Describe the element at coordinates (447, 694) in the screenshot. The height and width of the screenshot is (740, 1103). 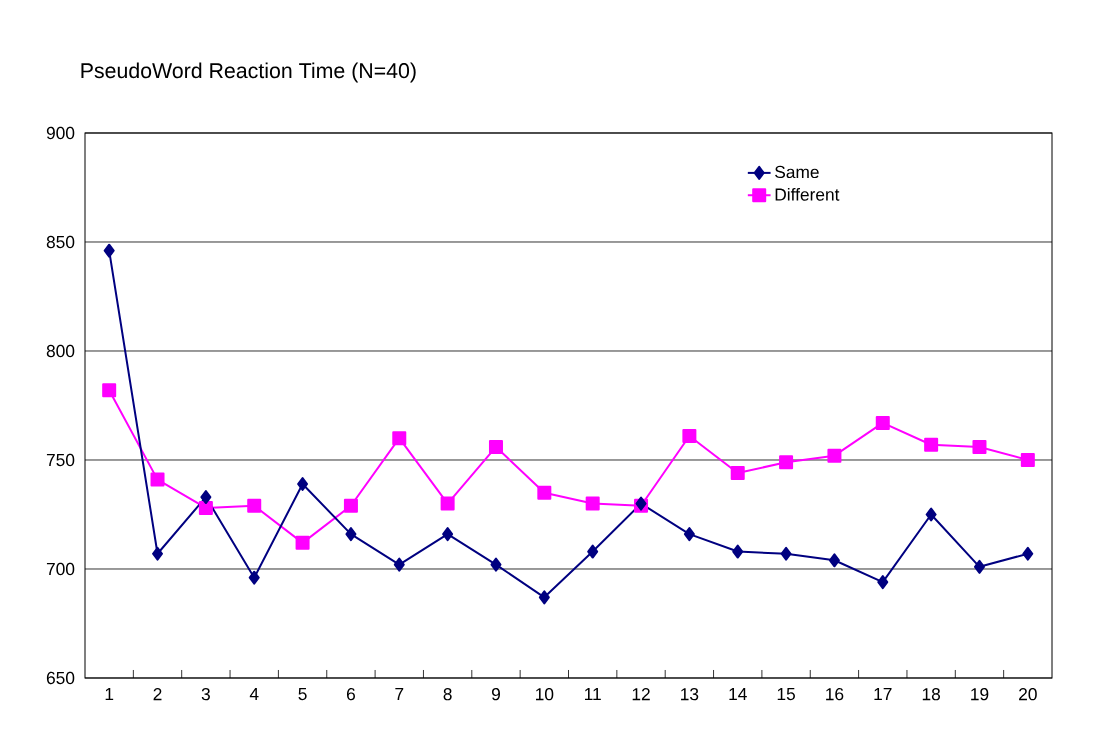
I see `x-tick-label: 8` at that location.